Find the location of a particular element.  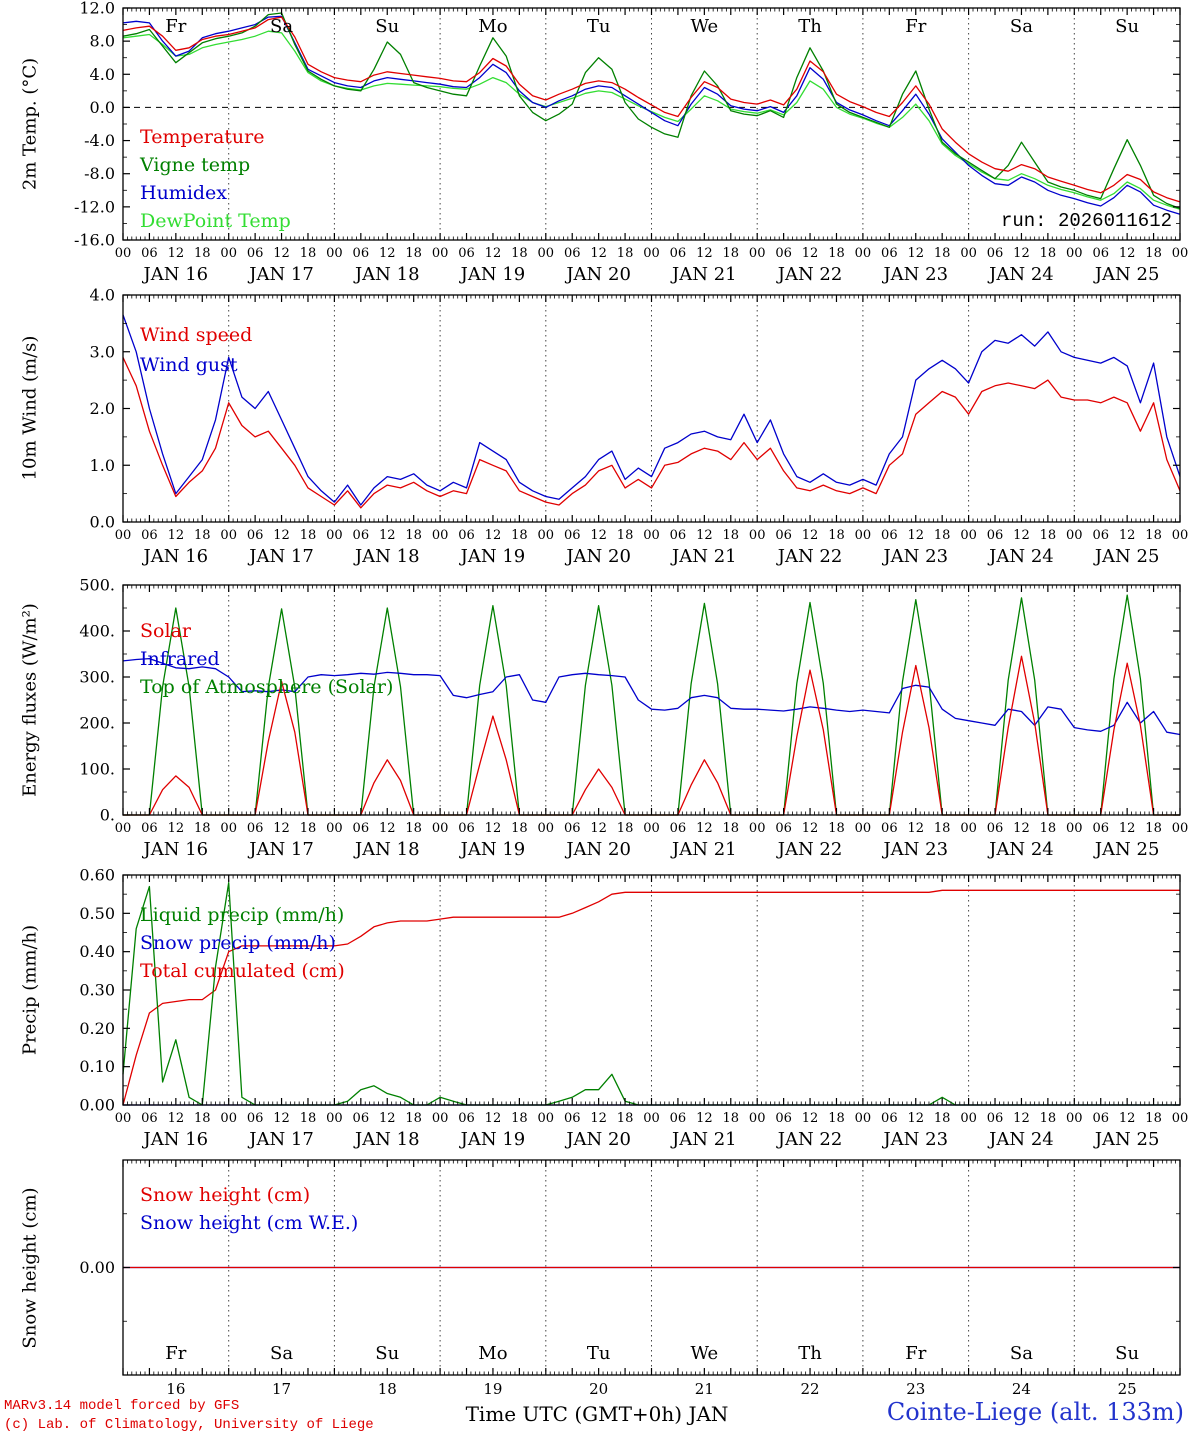

svg-text: Mo is located at coordinates (492, 26).